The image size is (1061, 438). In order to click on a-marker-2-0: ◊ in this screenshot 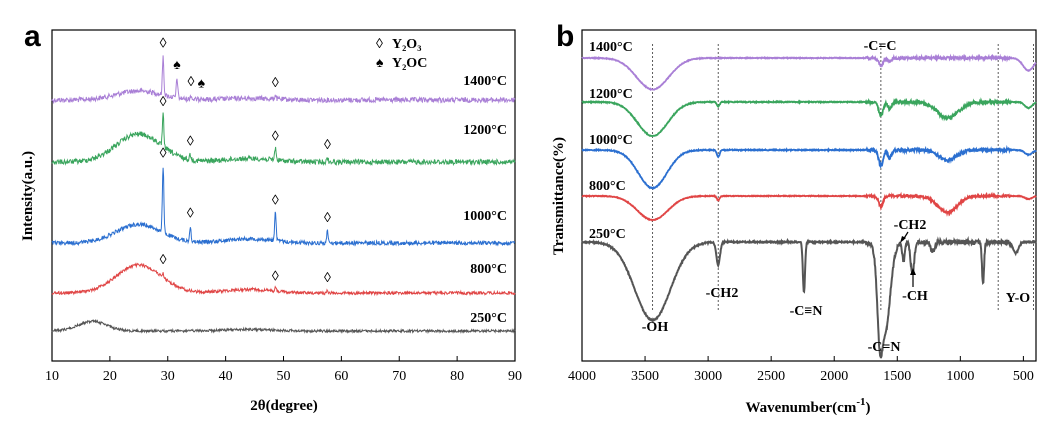, I will do `click(163, 153)`.